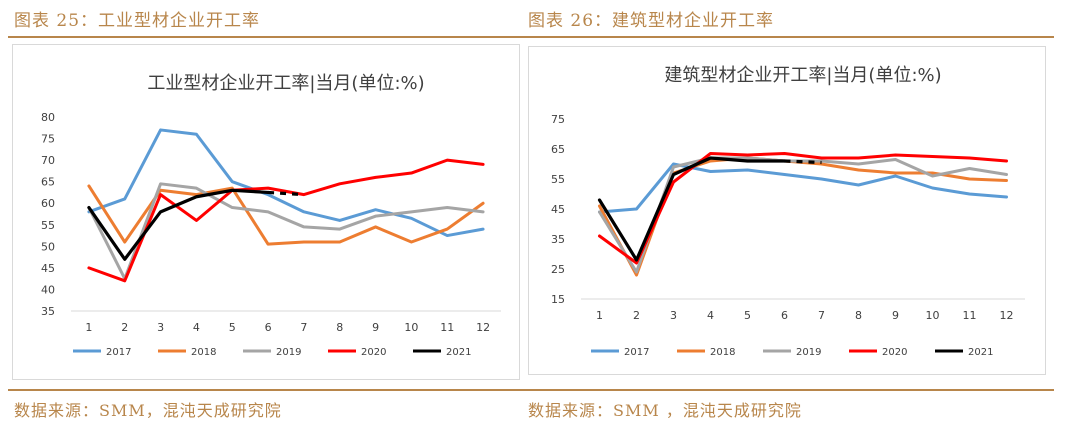  Describe the element at coordinates (137, 21) in the screenshot. I see `figure-caption-25: 图表 25：工业型材企业开工率` at that location.